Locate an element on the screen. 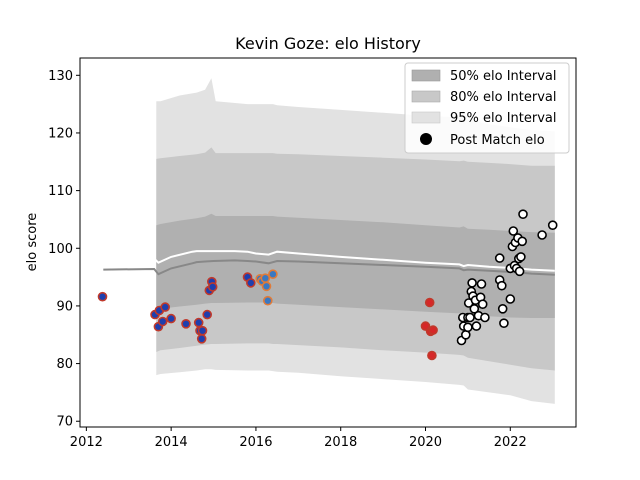 The height and width of the screenshot is (480, 640). x-tick-label: 2014 is located at coordinates (171, 442).